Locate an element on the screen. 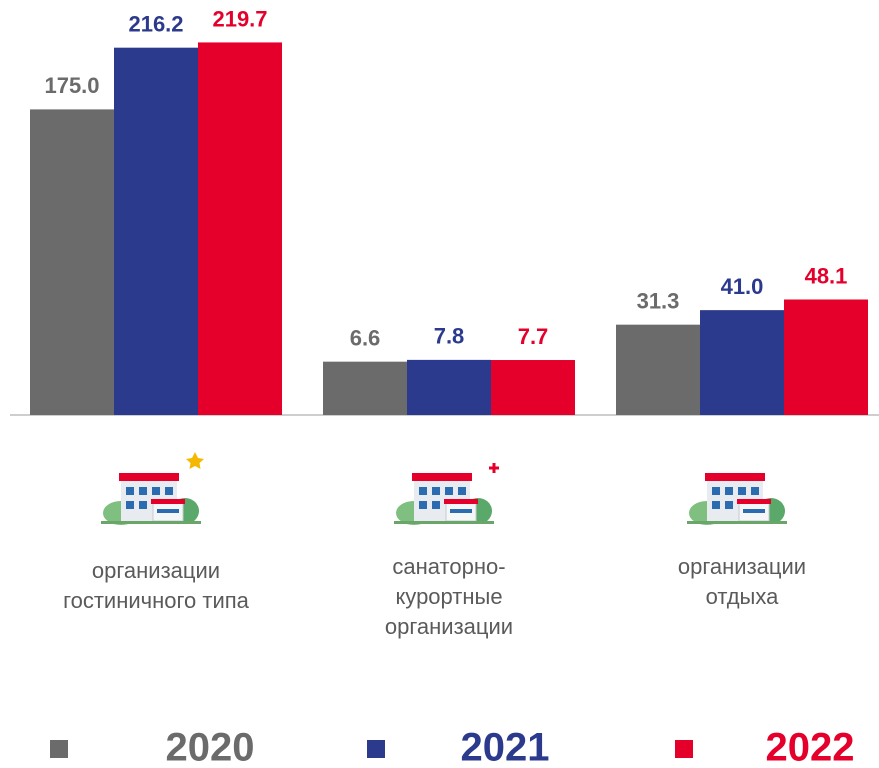  value-label: 7.8 is located at coordinates (449, 336).